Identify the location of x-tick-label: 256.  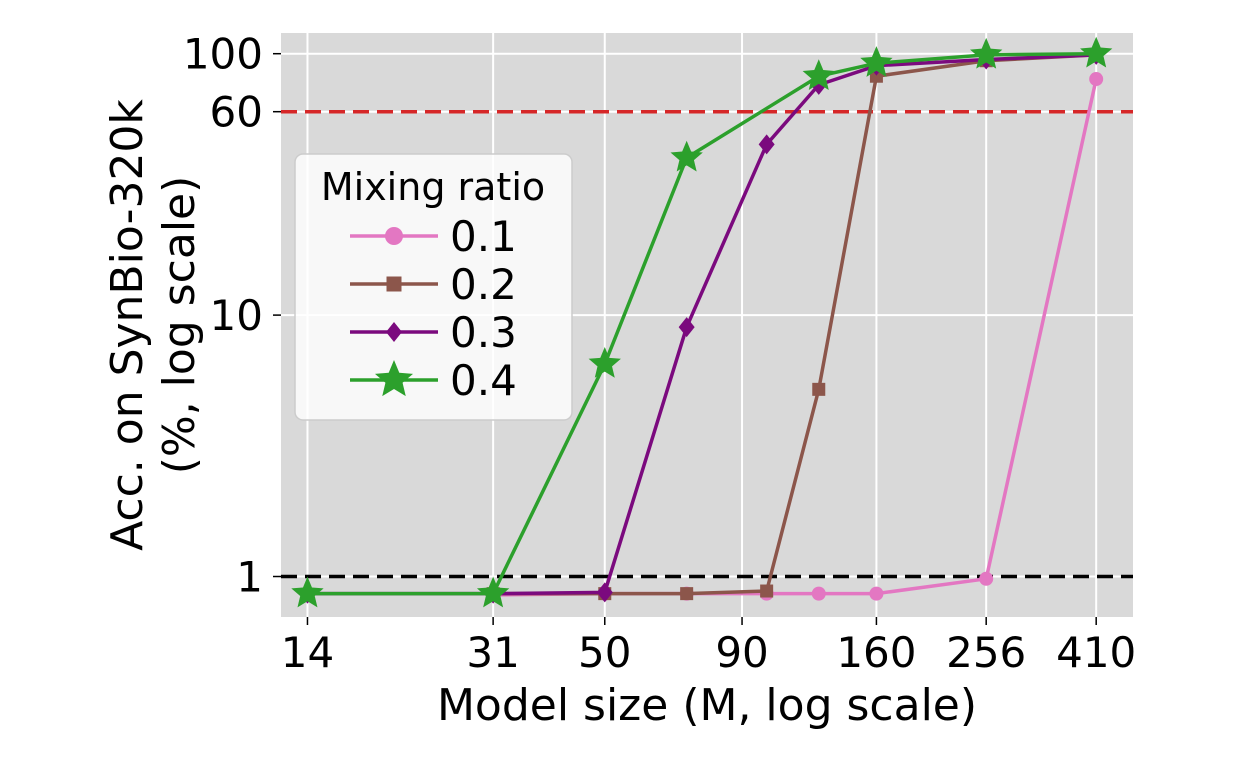
(986, 652).